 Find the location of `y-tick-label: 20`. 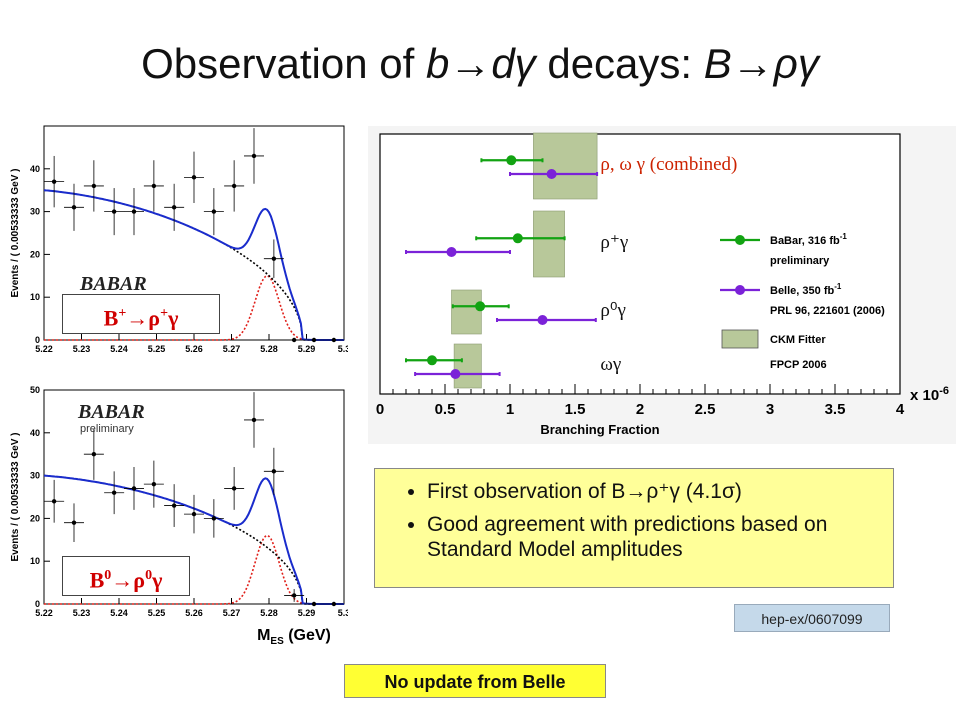

y-tick-label: 20 is located at coordinates (35, 518).